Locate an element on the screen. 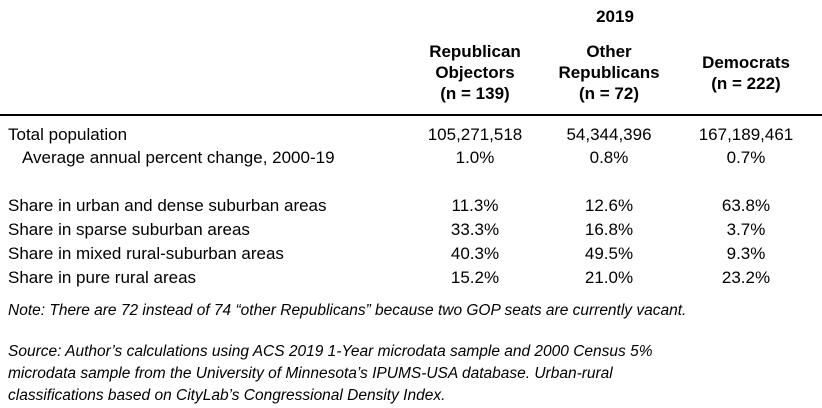  column-header-republican-objectors: Republican Objectors (n = 139) is located at coordinates (475, 72).